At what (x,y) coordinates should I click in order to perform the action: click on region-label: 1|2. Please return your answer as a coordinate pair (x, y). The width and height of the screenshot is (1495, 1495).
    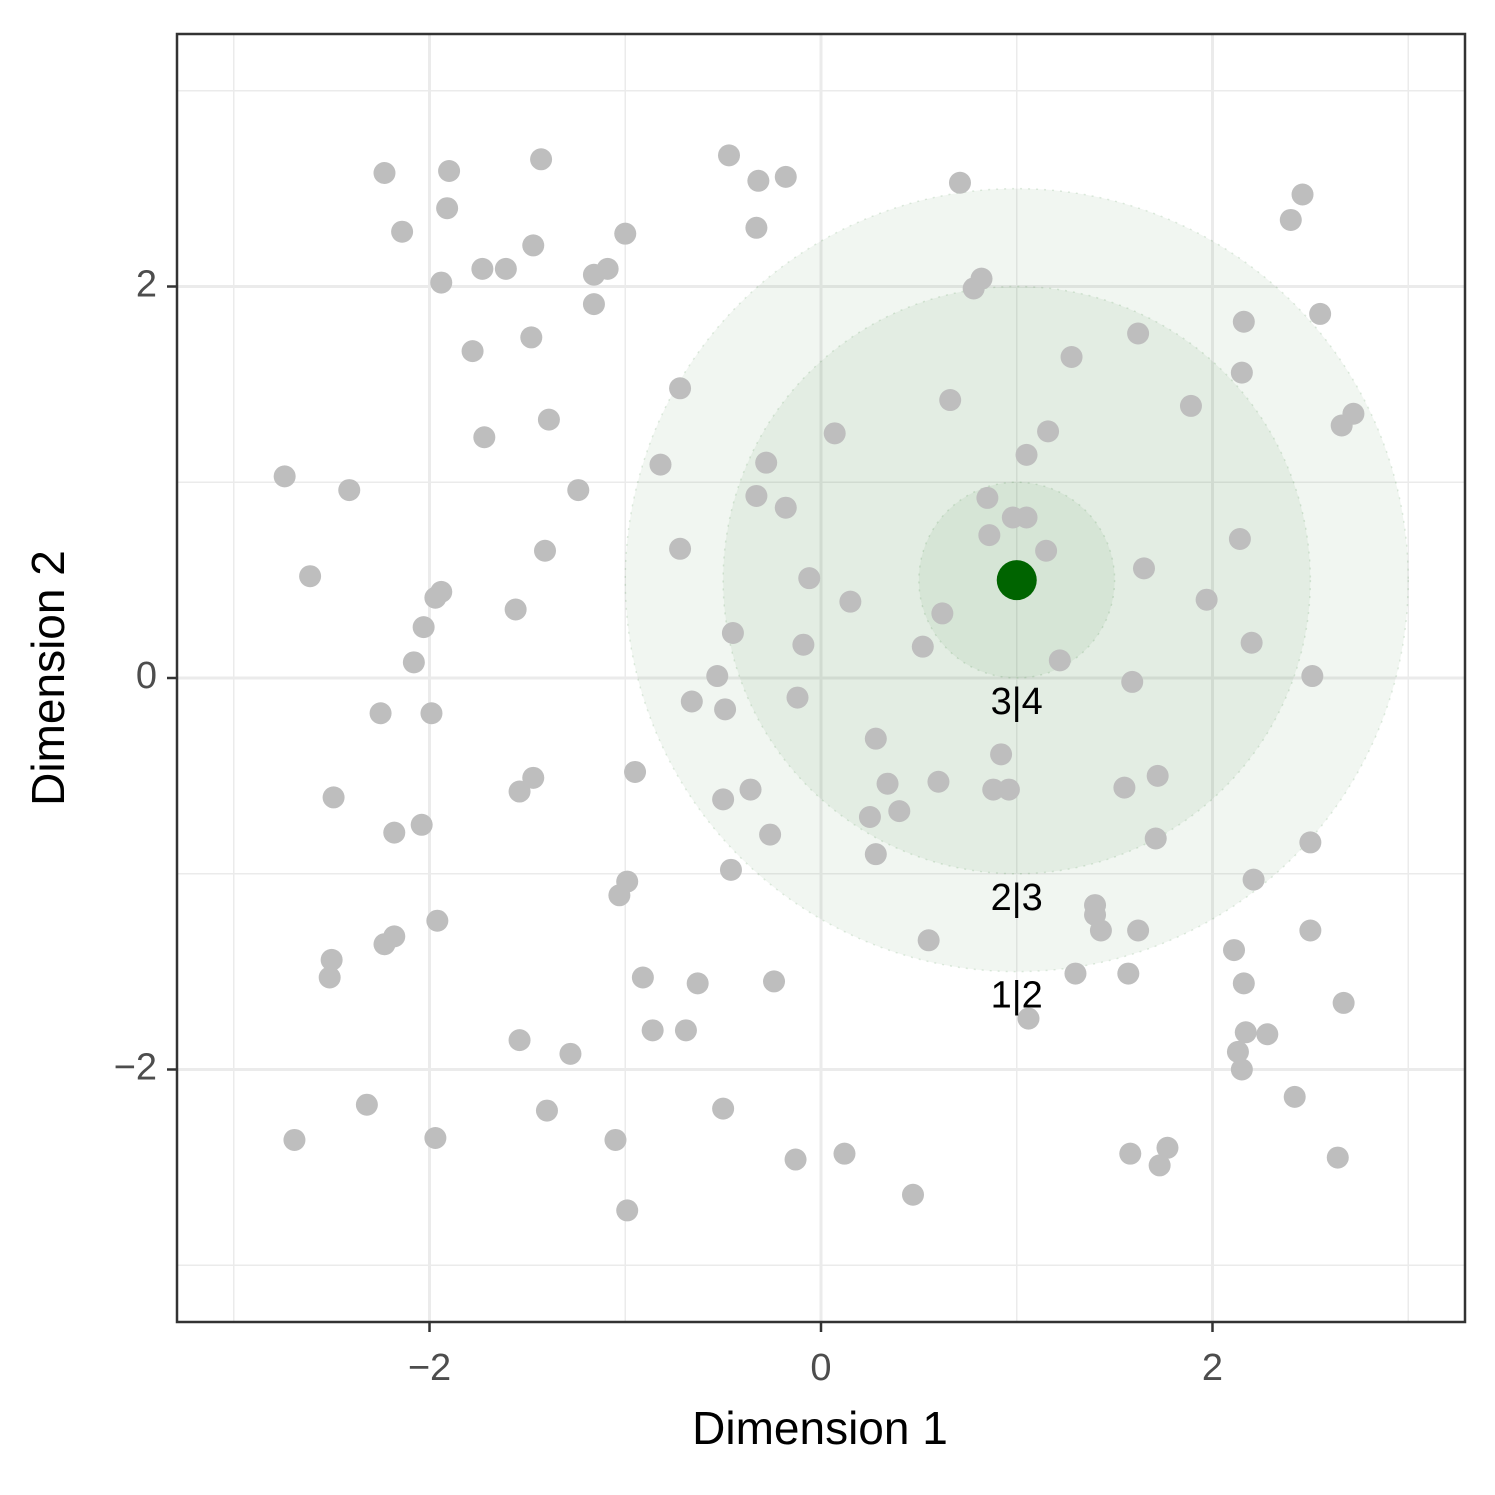
    Looking at the image, I should click on (1017, 996).